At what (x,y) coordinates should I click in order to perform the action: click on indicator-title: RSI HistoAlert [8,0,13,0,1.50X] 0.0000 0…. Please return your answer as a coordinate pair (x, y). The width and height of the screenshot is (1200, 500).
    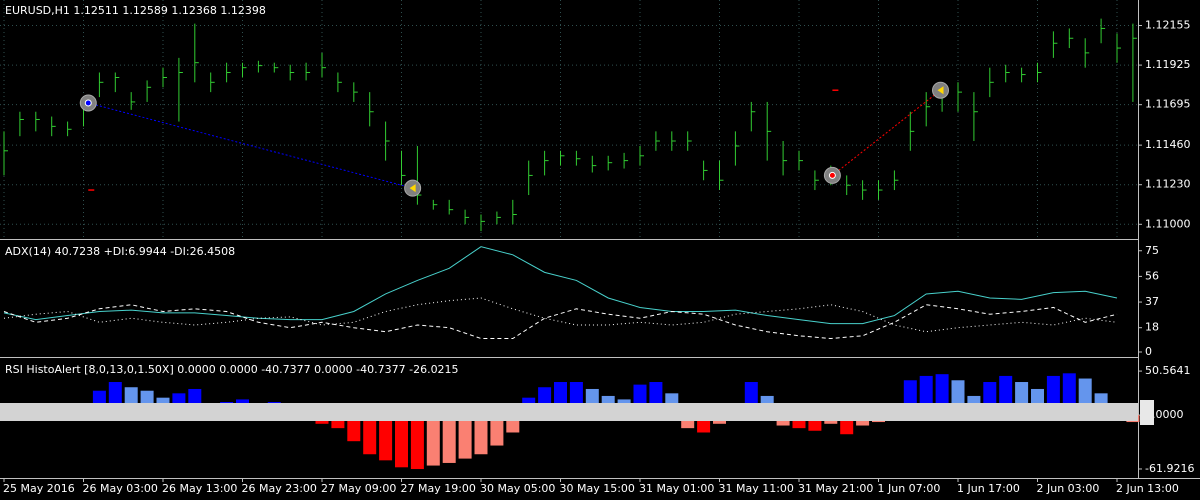
    Looking at the image, I should click on (232, 369).